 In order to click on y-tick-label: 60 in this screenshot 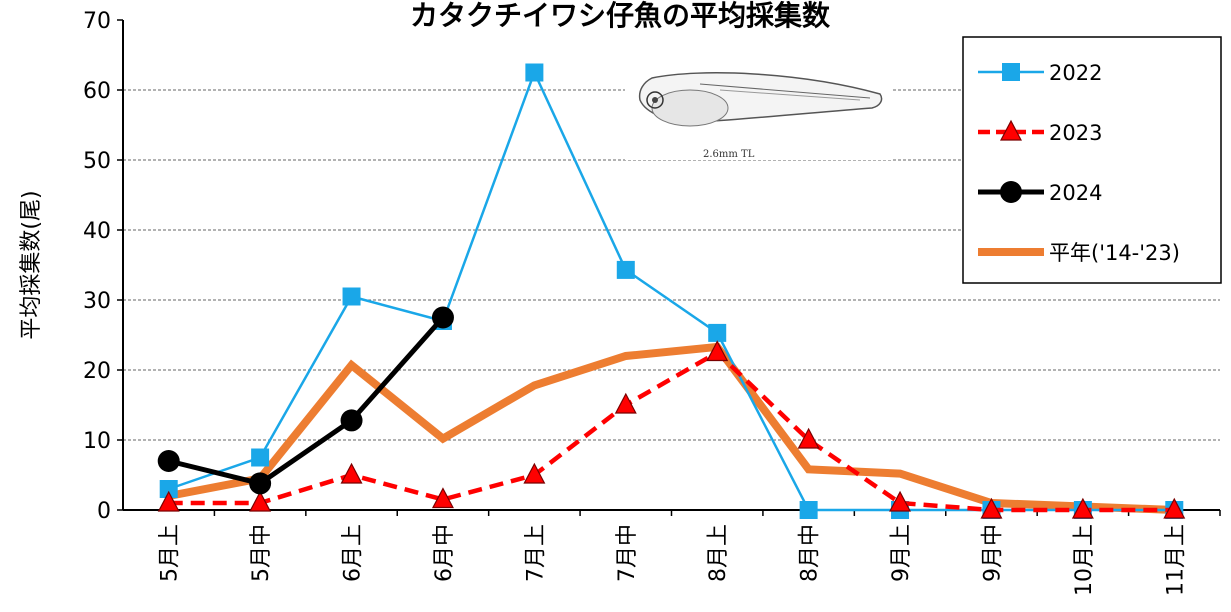, I will do `click(97, 91)`.